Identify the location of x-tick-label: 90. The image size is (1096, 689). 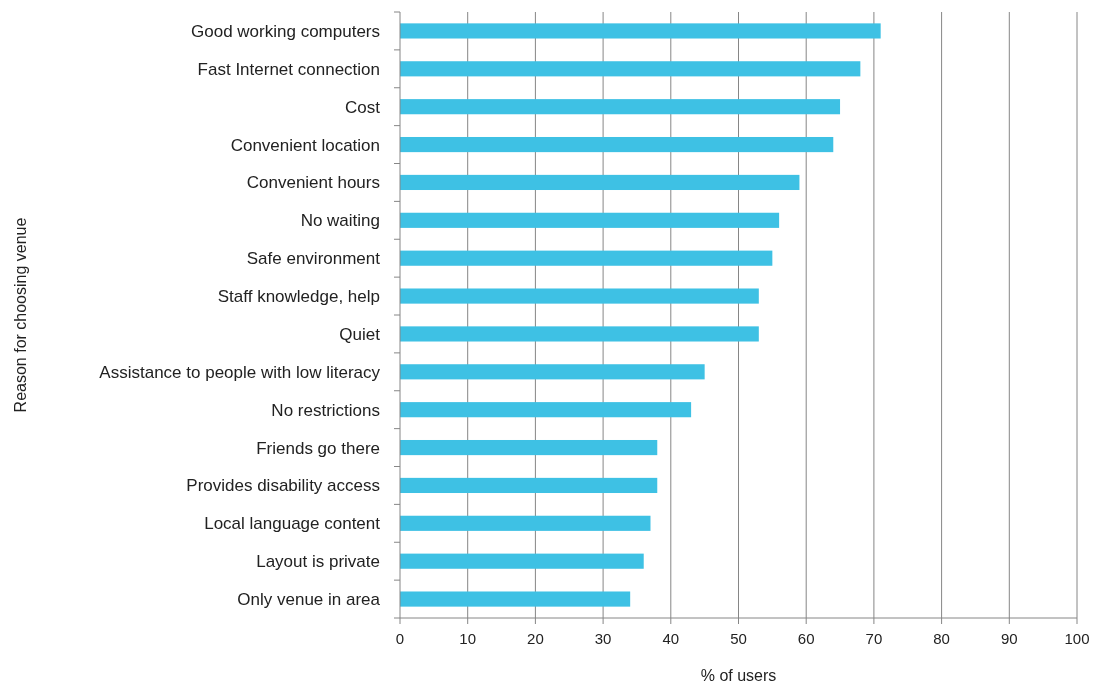
(1009, 638).